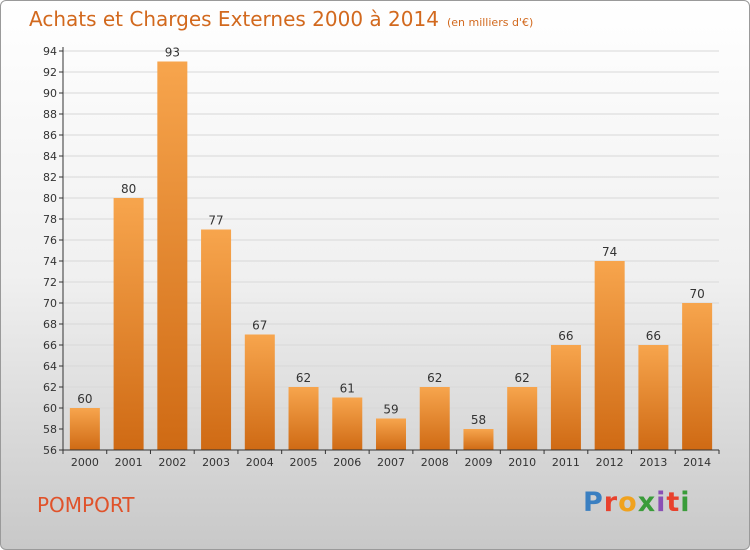 The height and width of the screenshot is (550, 750). I want to click on logo-letter: r, so click(611, 502).